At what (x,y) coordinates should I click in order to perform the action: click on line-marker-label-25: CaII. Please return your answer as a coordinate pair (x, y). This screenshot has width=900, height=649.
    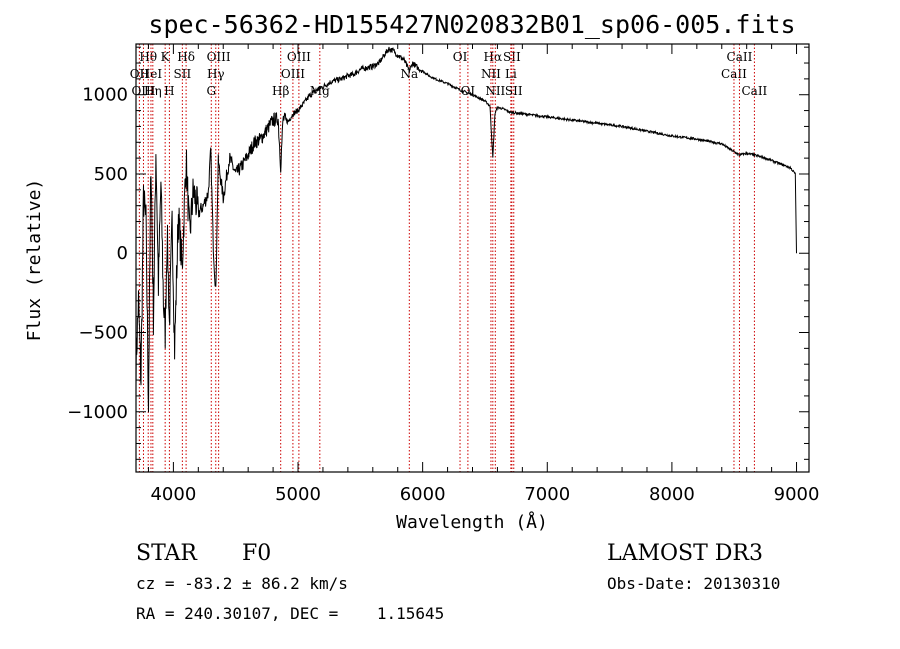
    Looking at the image, I should click on (734, 74).